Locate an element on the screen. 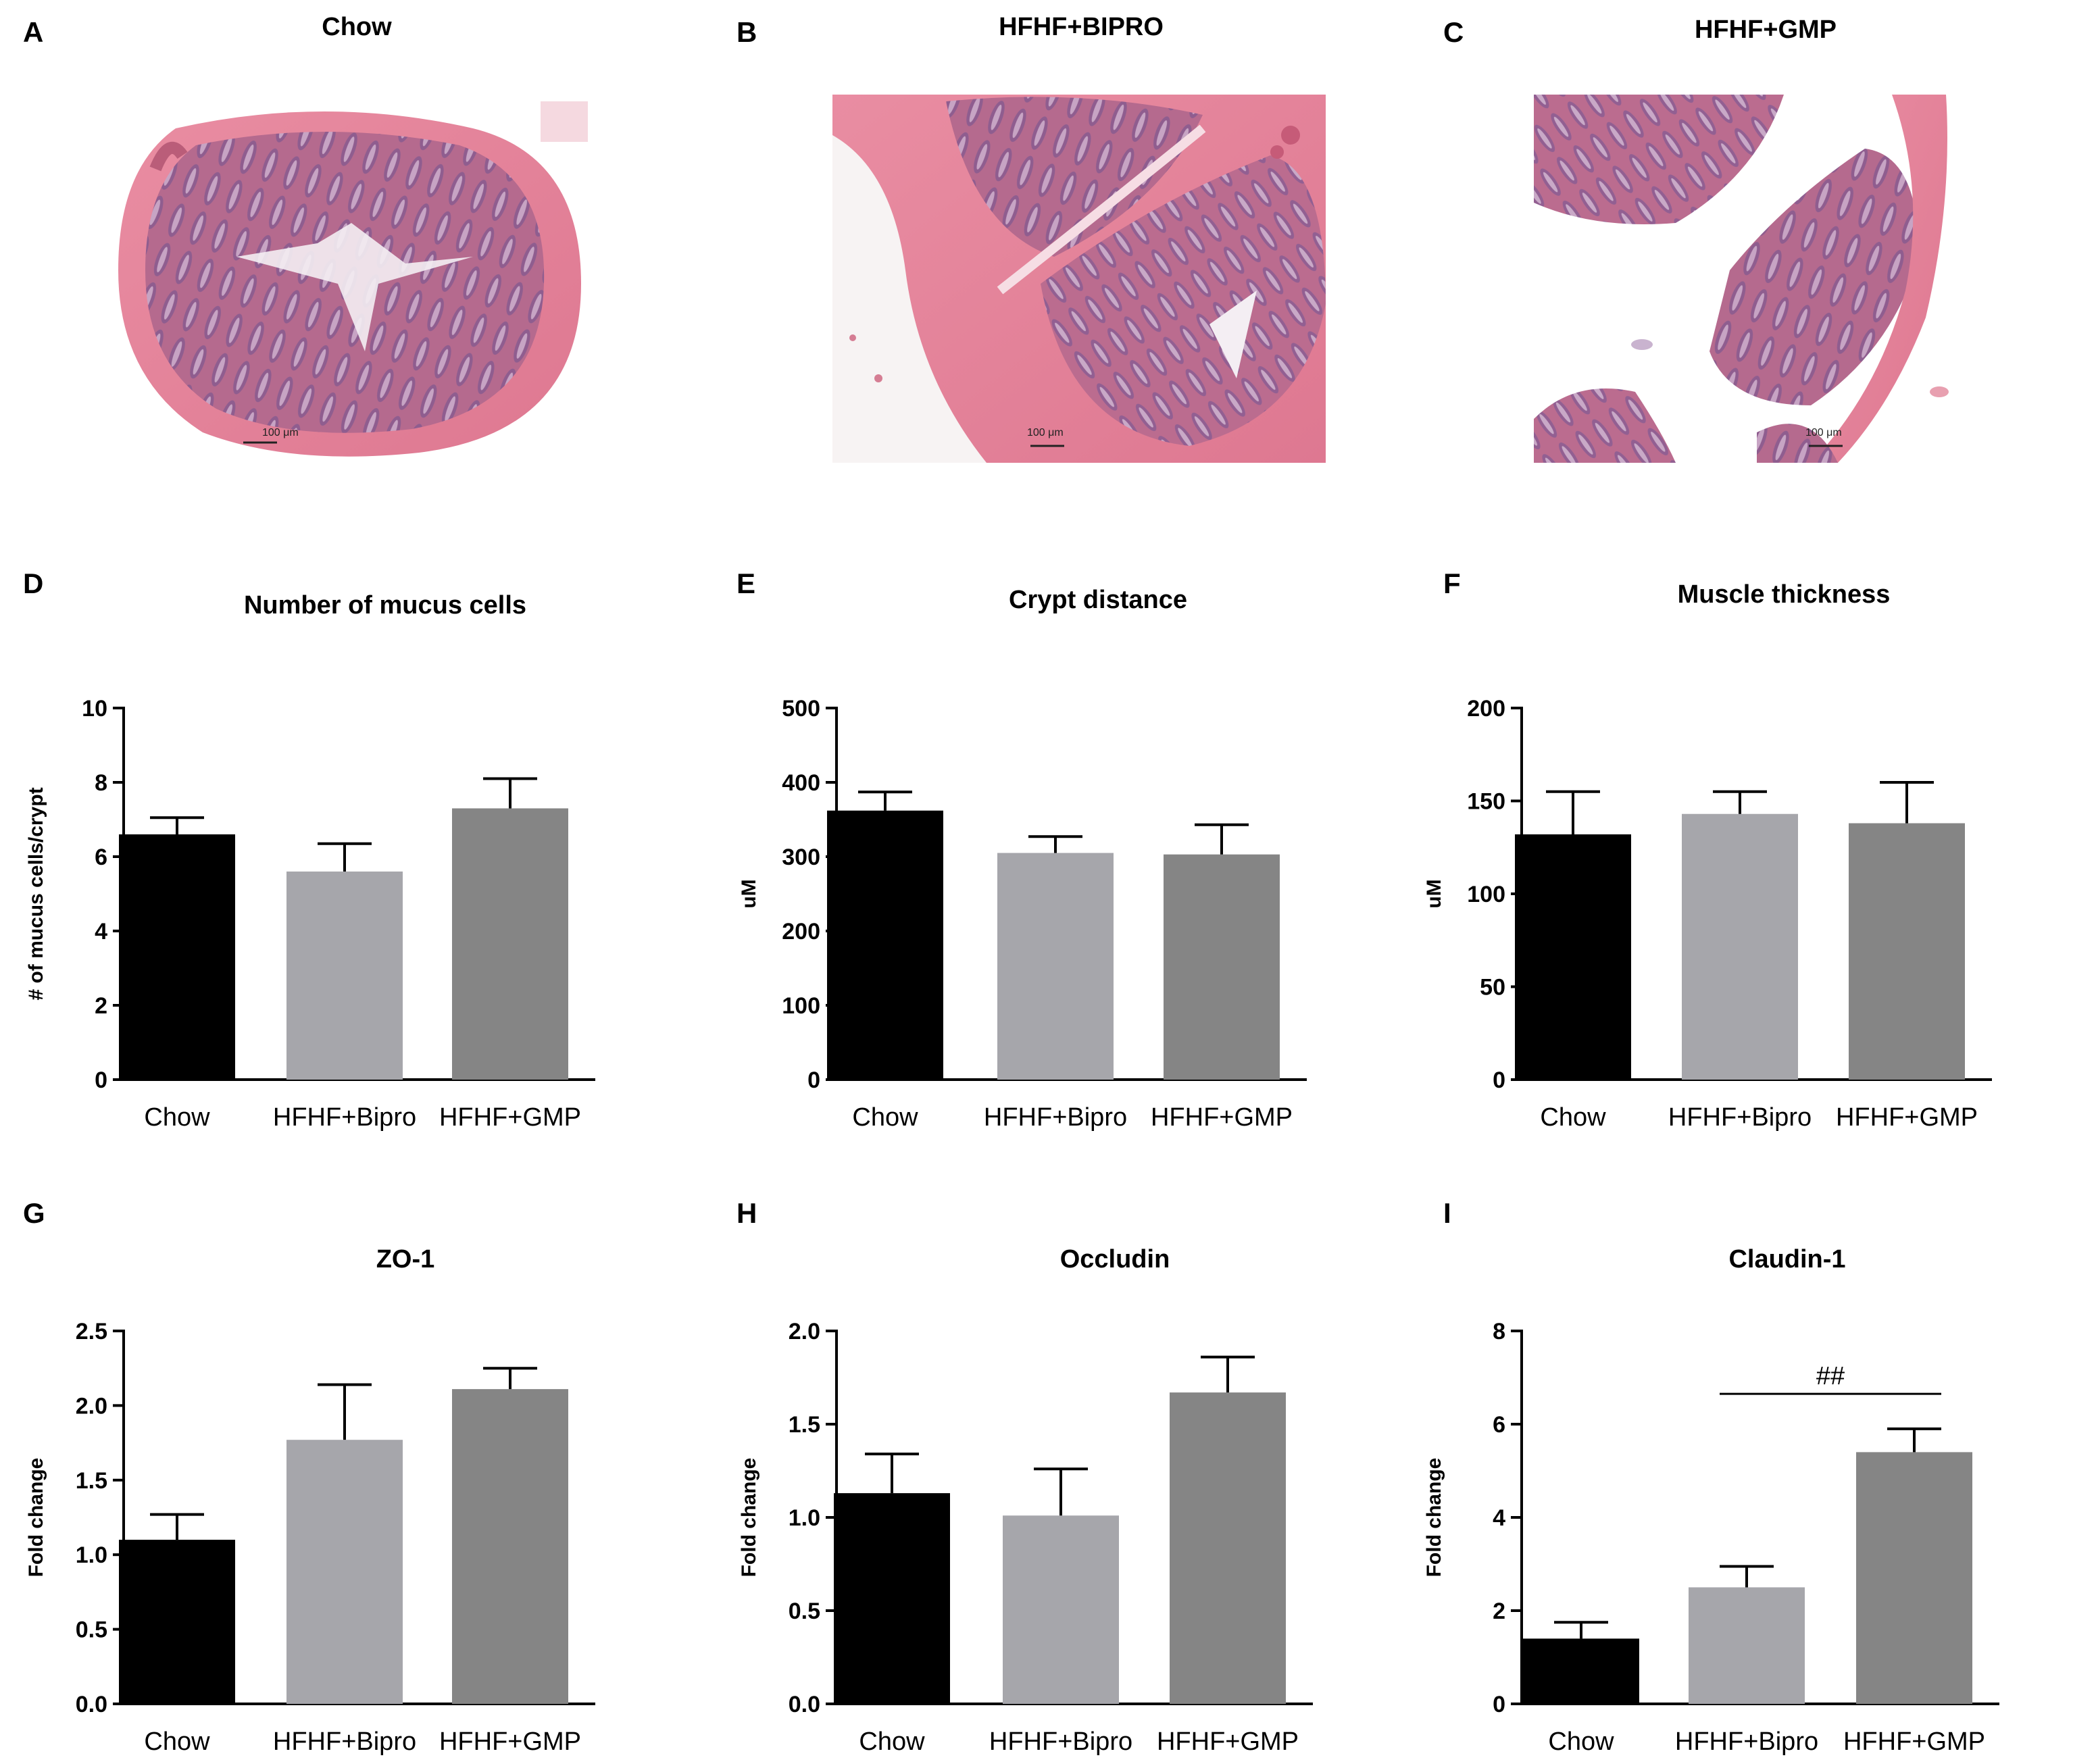  histology-panel-b: B HFHF+BIPRO 100 μm is located at coordinates (1032, 238).